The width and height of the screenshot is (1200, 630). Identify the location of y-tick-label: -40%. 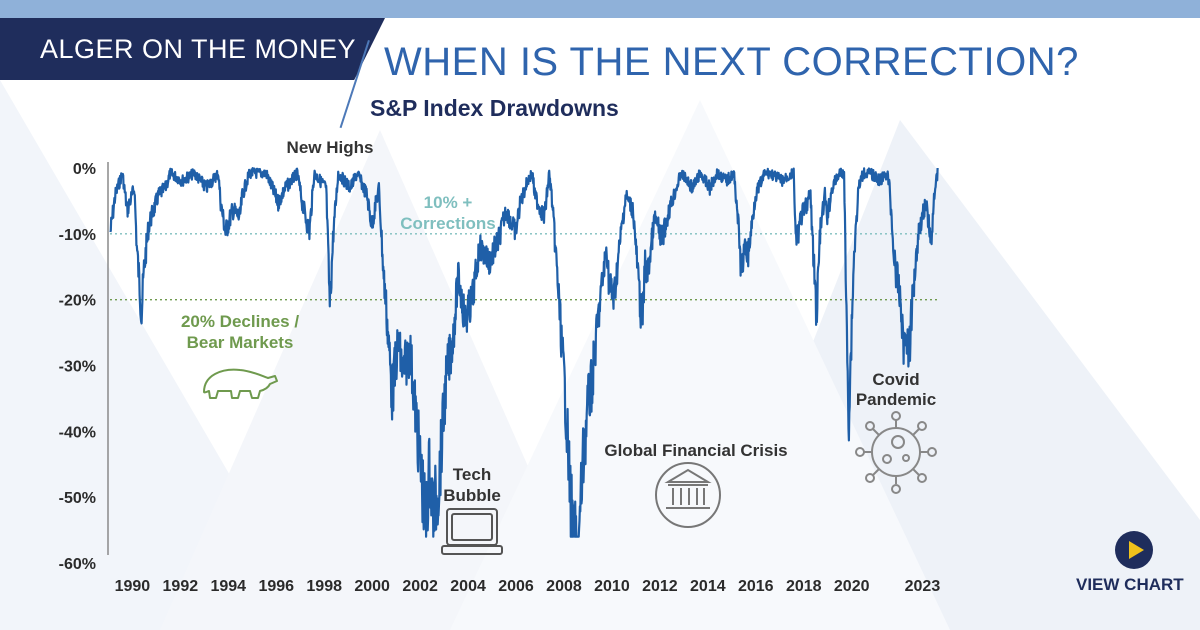
(77, 432).